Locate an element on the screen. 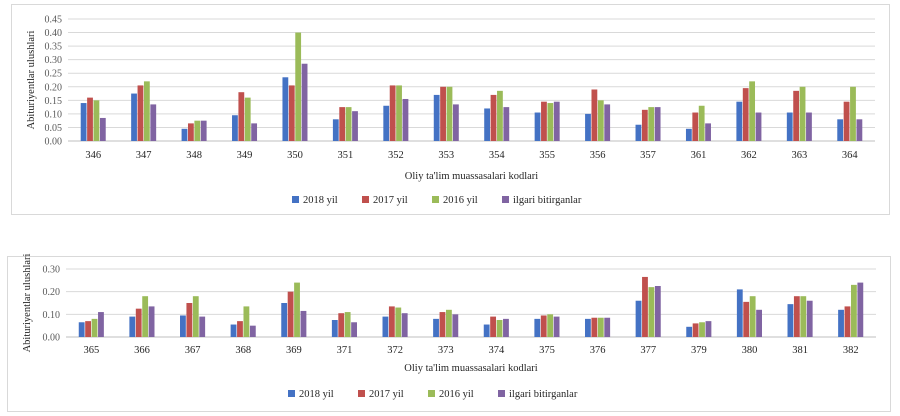  y-tick-label: 0.45 is located at coordinates (54, 20).